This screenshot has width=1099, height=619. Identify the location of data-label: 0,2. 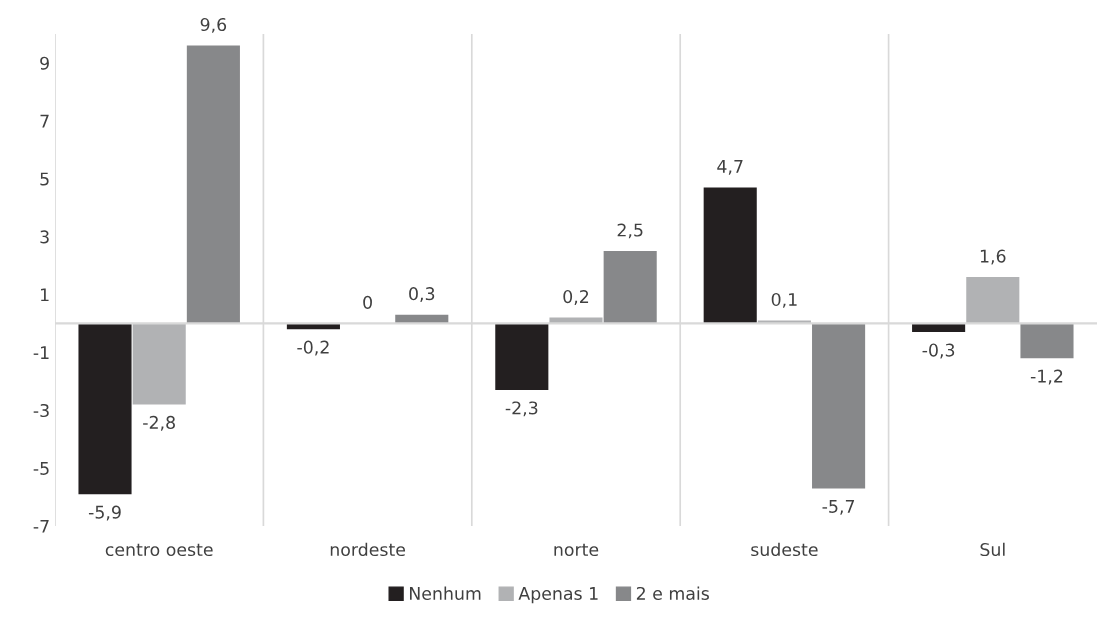
(576, 297).